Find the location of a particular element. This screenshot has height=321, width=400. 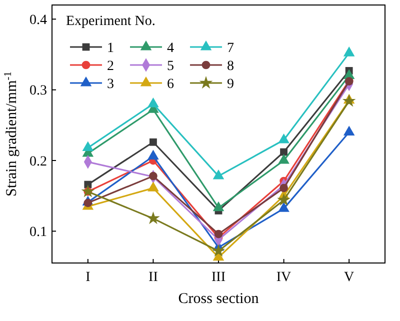

x-tick-label: II is located at coordinates (153, 277).